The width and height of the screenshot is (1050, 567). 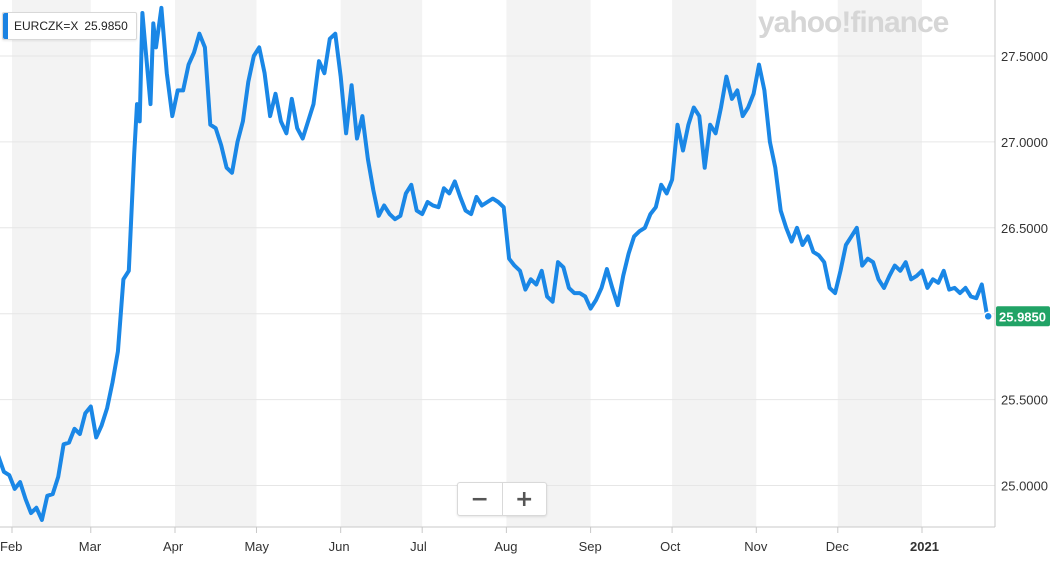 What do you see at coordinates (469, 540) in the screenshot?
I see `x-axis-ticks: Feb Mar Apr May Jun Jul Aug Sep Oct Nov Dec 2021` at bounding box center [469, 540].